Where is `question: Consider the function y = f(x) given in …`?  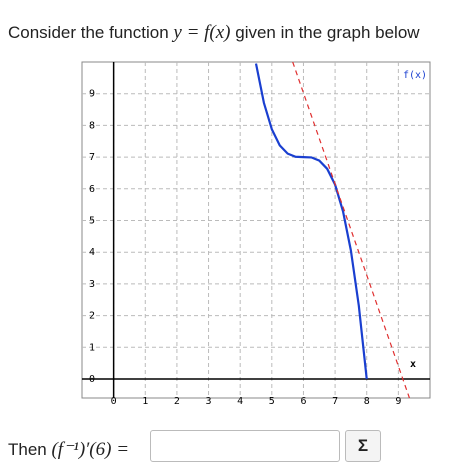 question: Consider the function y = f(x) given in … is located at coordinates (214, 33).